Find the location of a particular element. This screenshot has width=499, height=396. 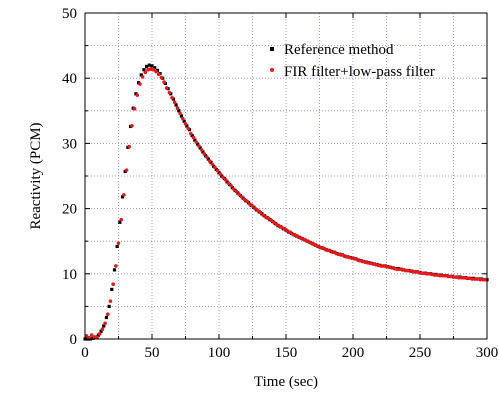

y-tick-label: 20 is located at coordinates (69, 210).